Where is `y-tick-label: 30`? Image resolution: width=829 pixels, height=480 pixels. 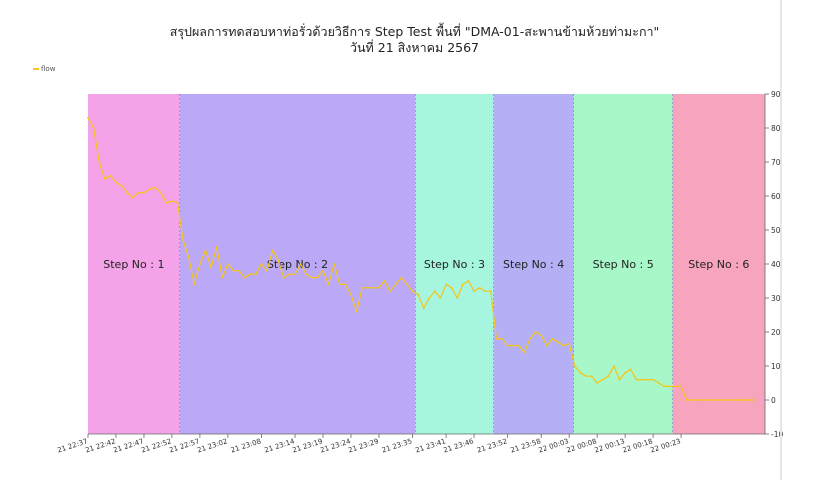 y-tick-label: 30 is located at coordinates (776, 298).